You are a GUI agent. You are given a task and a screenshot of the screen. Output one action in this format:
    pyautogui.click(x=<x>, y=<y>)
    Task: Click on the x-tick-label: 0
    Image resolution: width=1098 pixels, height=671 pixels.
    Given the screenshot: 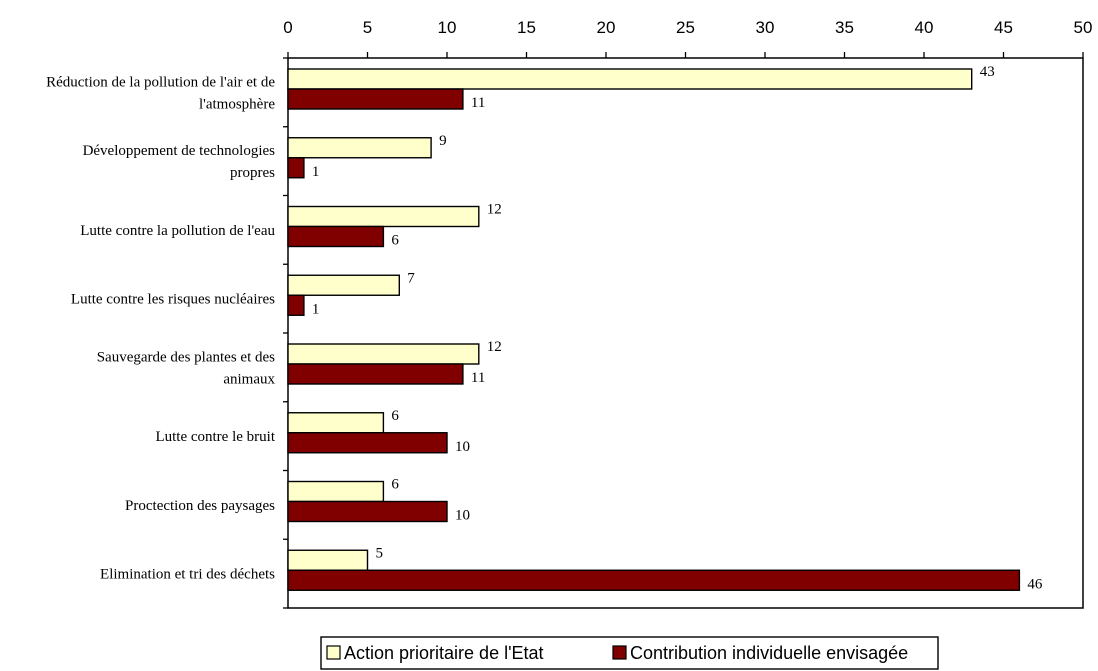 What is the action you would take?
    pyautogui.click(x=287, y=27)
    